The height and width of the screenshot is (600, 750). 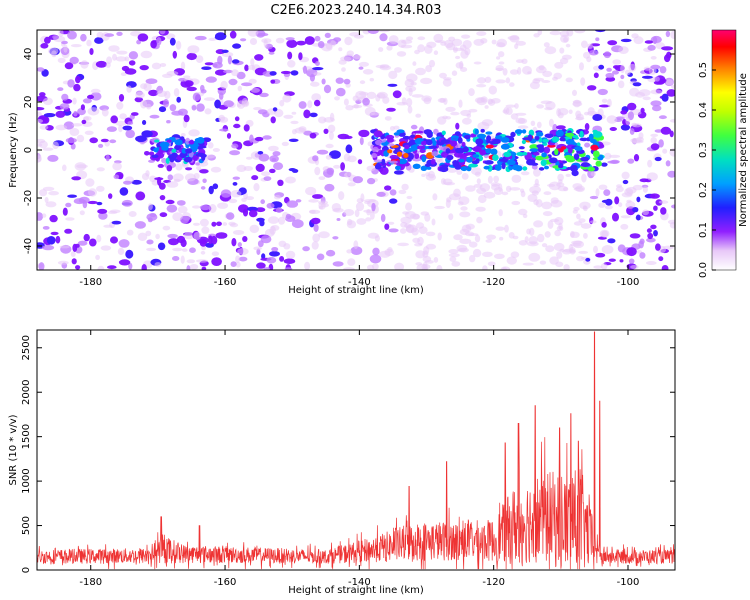 What do you see at coordinates (28, 246) in the screenshot?
I see `y-tick-label: -40` at bounding box center [28, 246].